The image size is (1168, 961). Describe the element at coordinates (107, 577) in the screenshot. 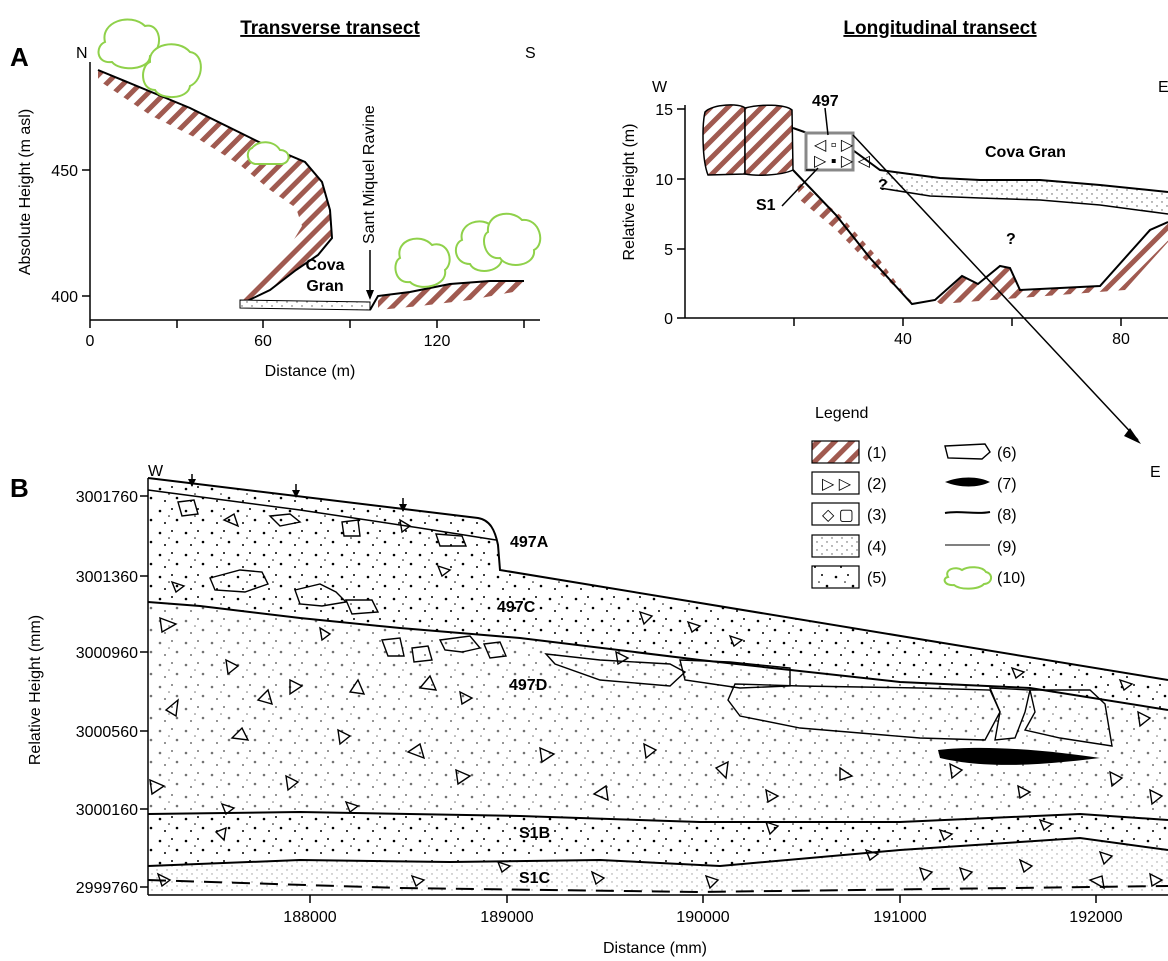

I see `section-ytick-1: 3001360` at that location.